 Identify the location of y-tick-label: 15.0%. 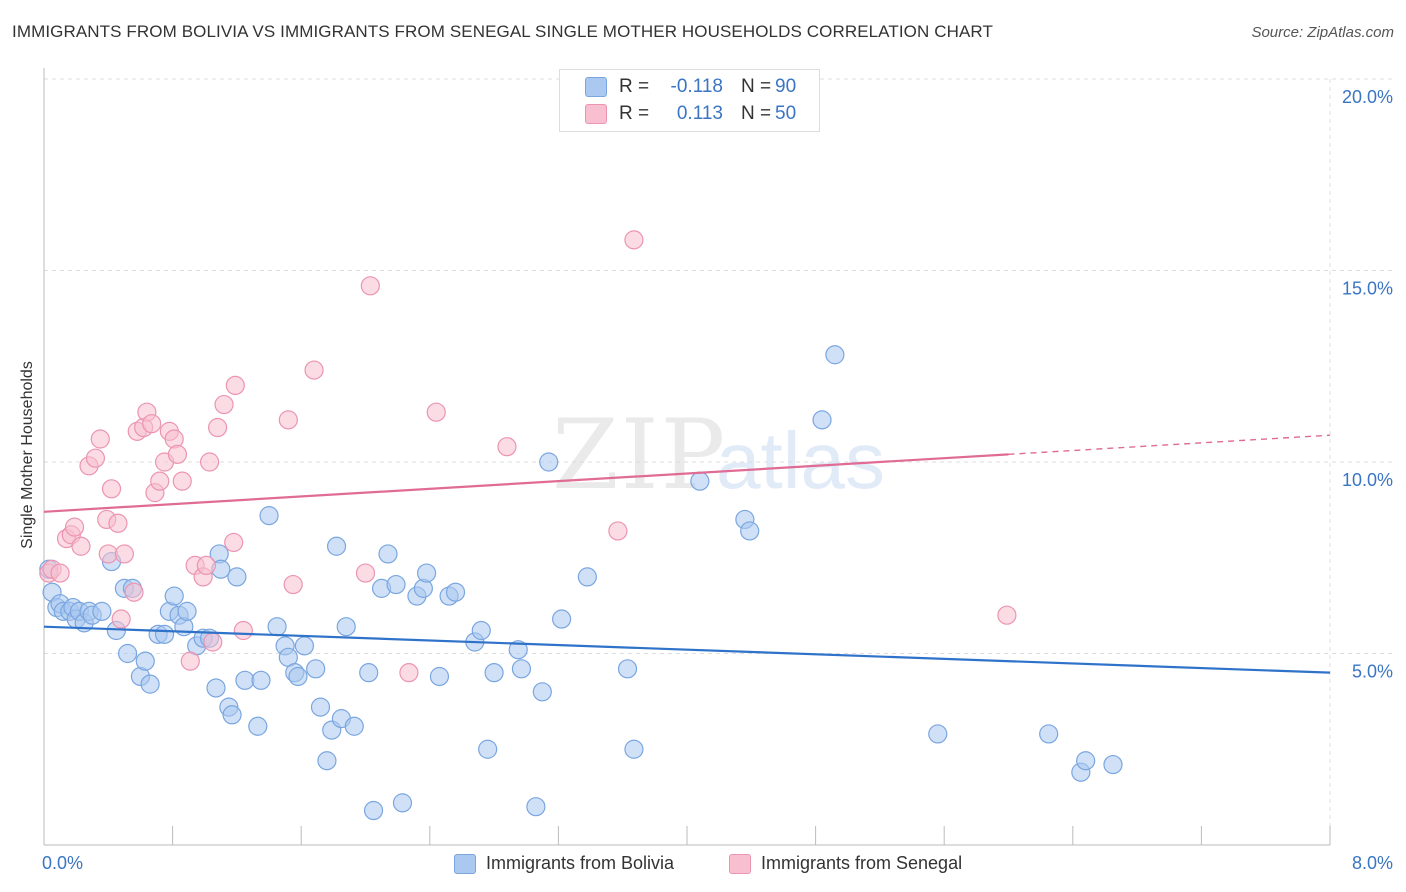
(1367, 289).